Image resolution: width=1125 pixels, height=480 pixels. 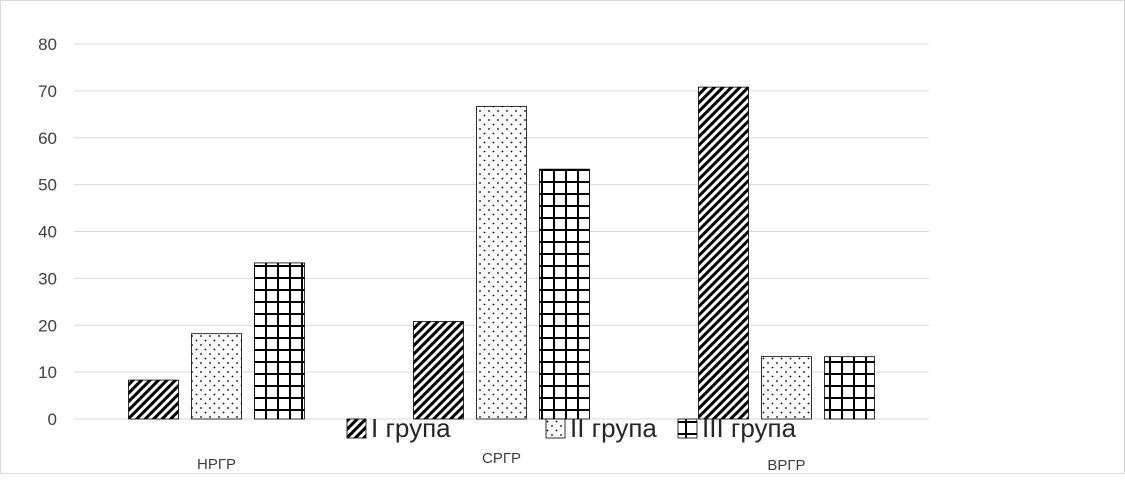 I want to click on x-category-label: СРГР, so click(x=501, y=458).